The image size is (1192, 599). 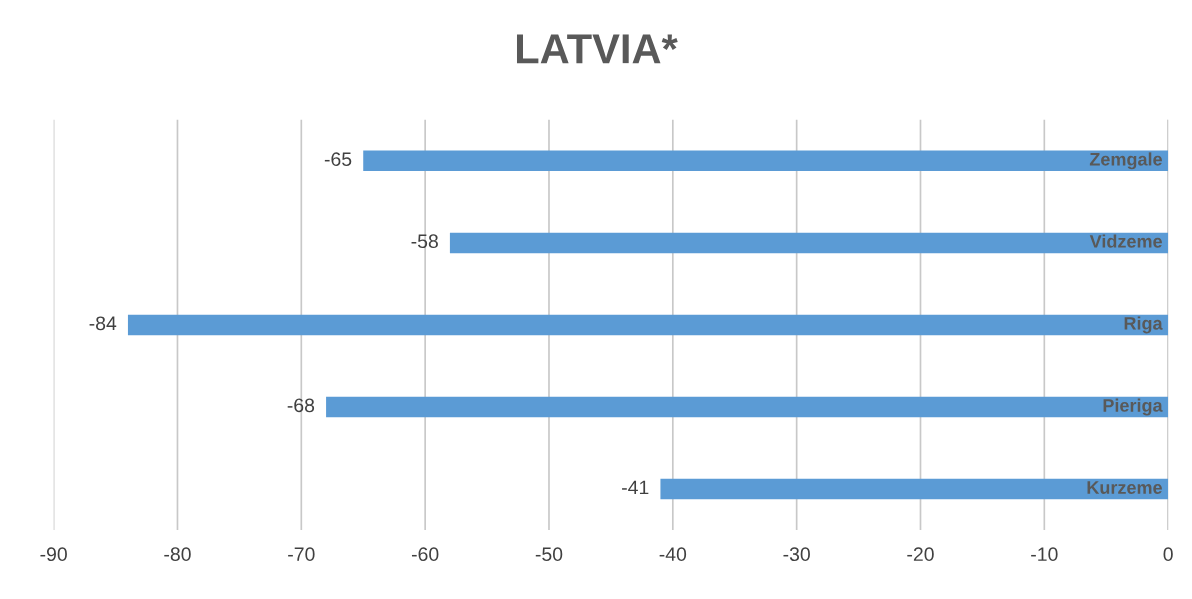 I want to click on y-tick-label: Zemgale, so click(x=1125, y=161).